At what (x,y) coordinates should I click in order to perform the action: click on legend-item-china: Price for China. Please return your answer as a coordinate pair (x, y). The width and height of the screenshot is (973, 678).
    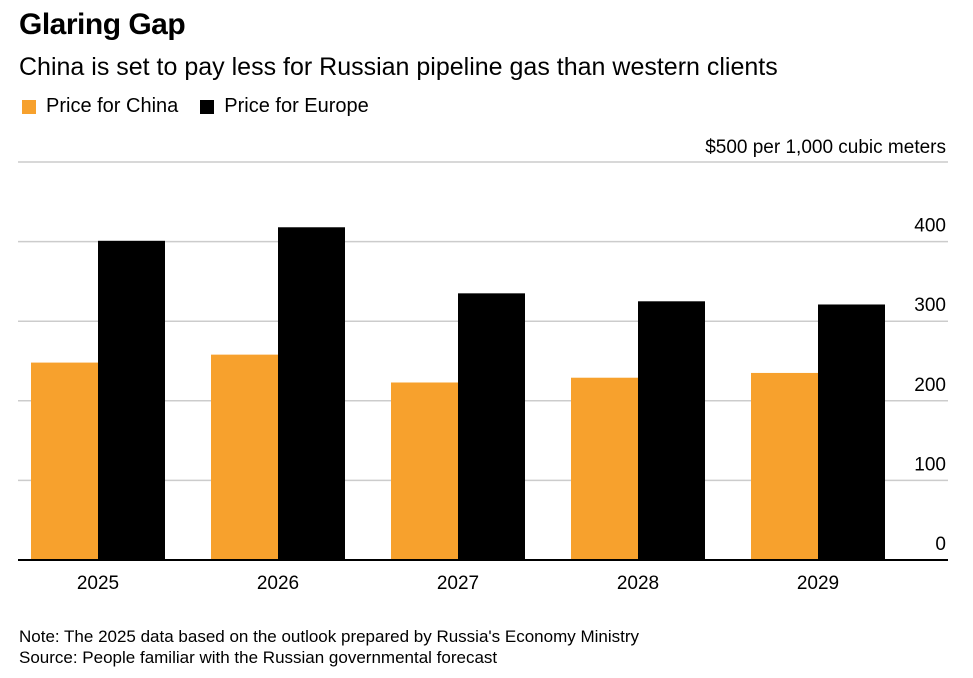
    Looking at the image, I should click on (100, 106).